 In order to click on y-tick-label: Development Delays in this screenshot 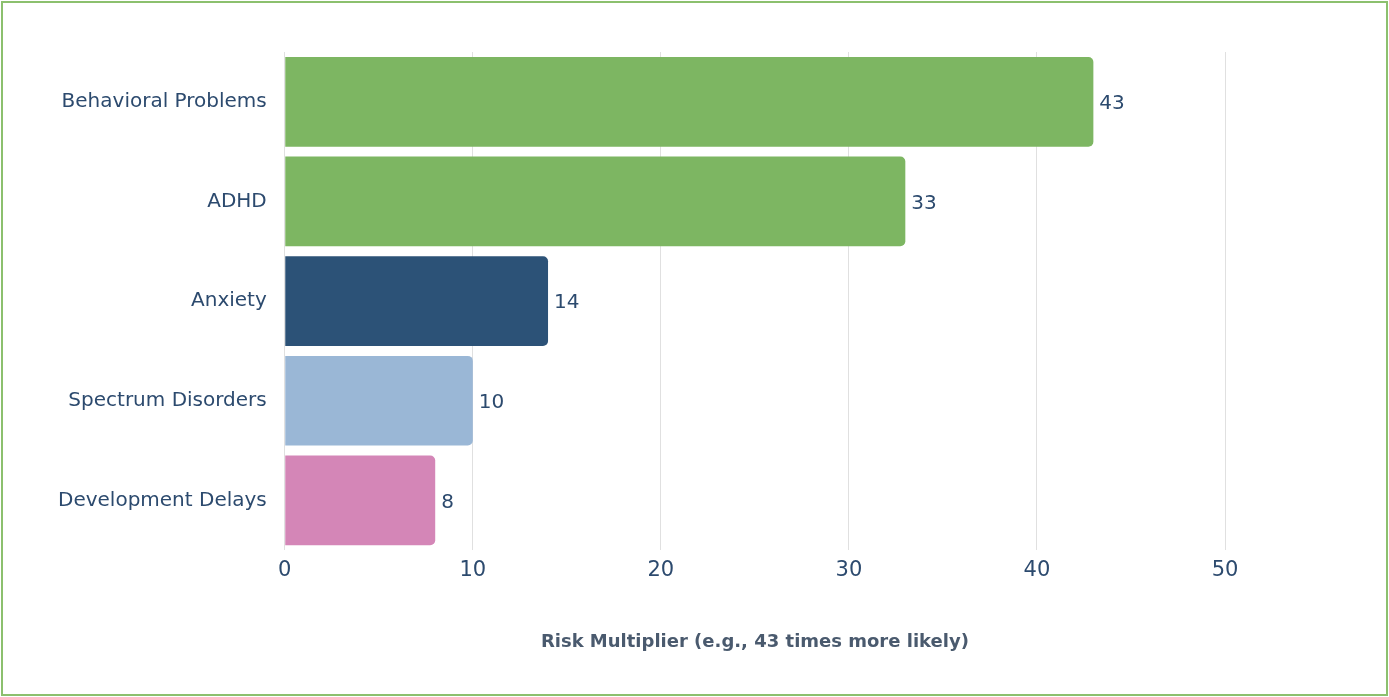, I will do `click(162, 498)`.